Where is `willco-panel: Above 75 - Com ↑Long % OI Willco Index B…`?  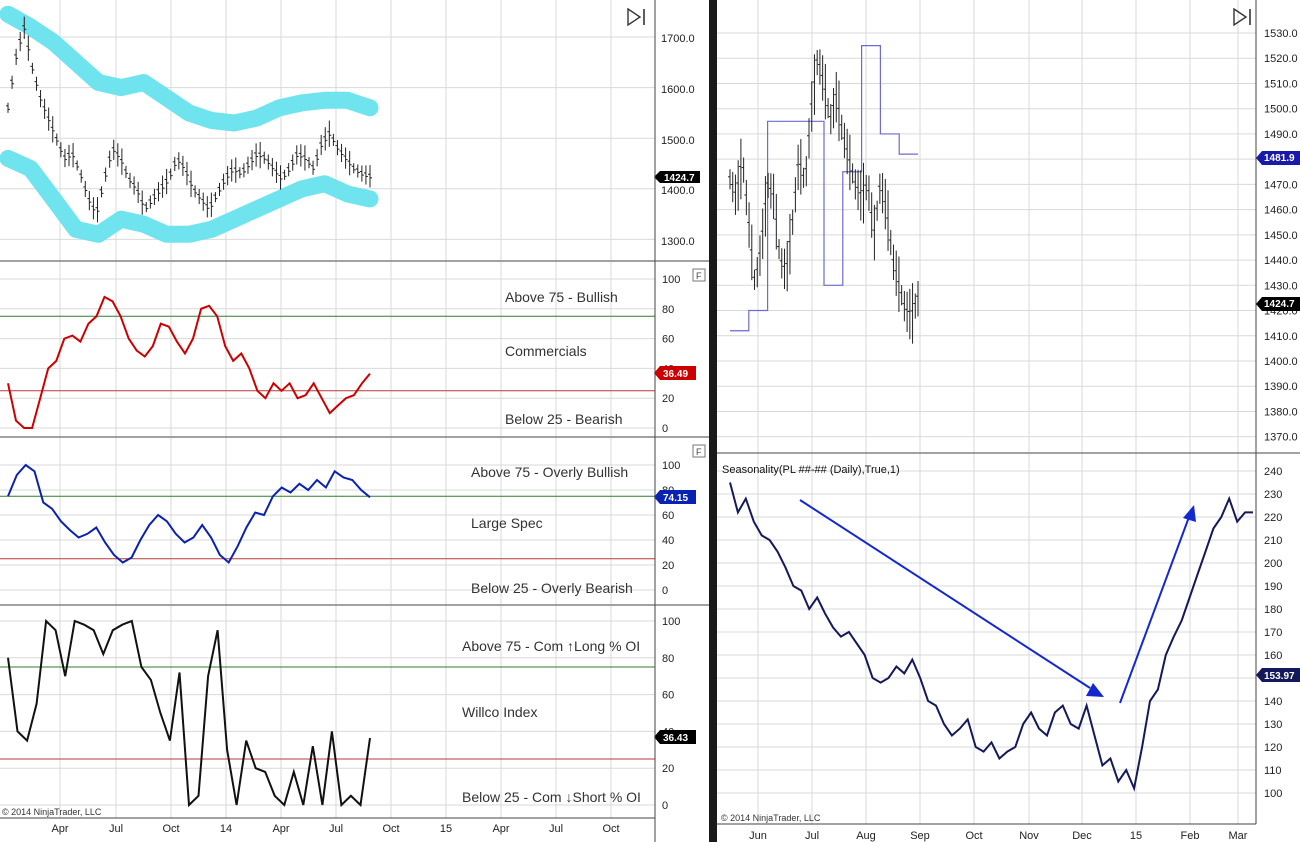 willco-panel: Above 75 - Com ↑Long % OI Willco Index B… is located at coordinates (348, 720).